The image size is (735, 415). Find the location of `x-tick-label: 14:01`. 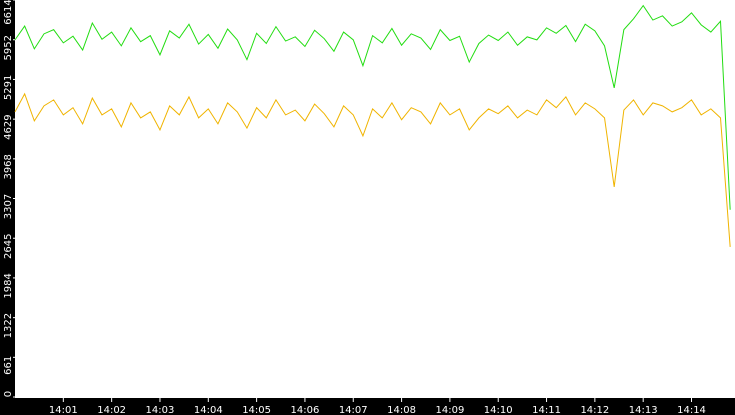

x-tick-label: 14:01 is located at coordinates (63, 410).